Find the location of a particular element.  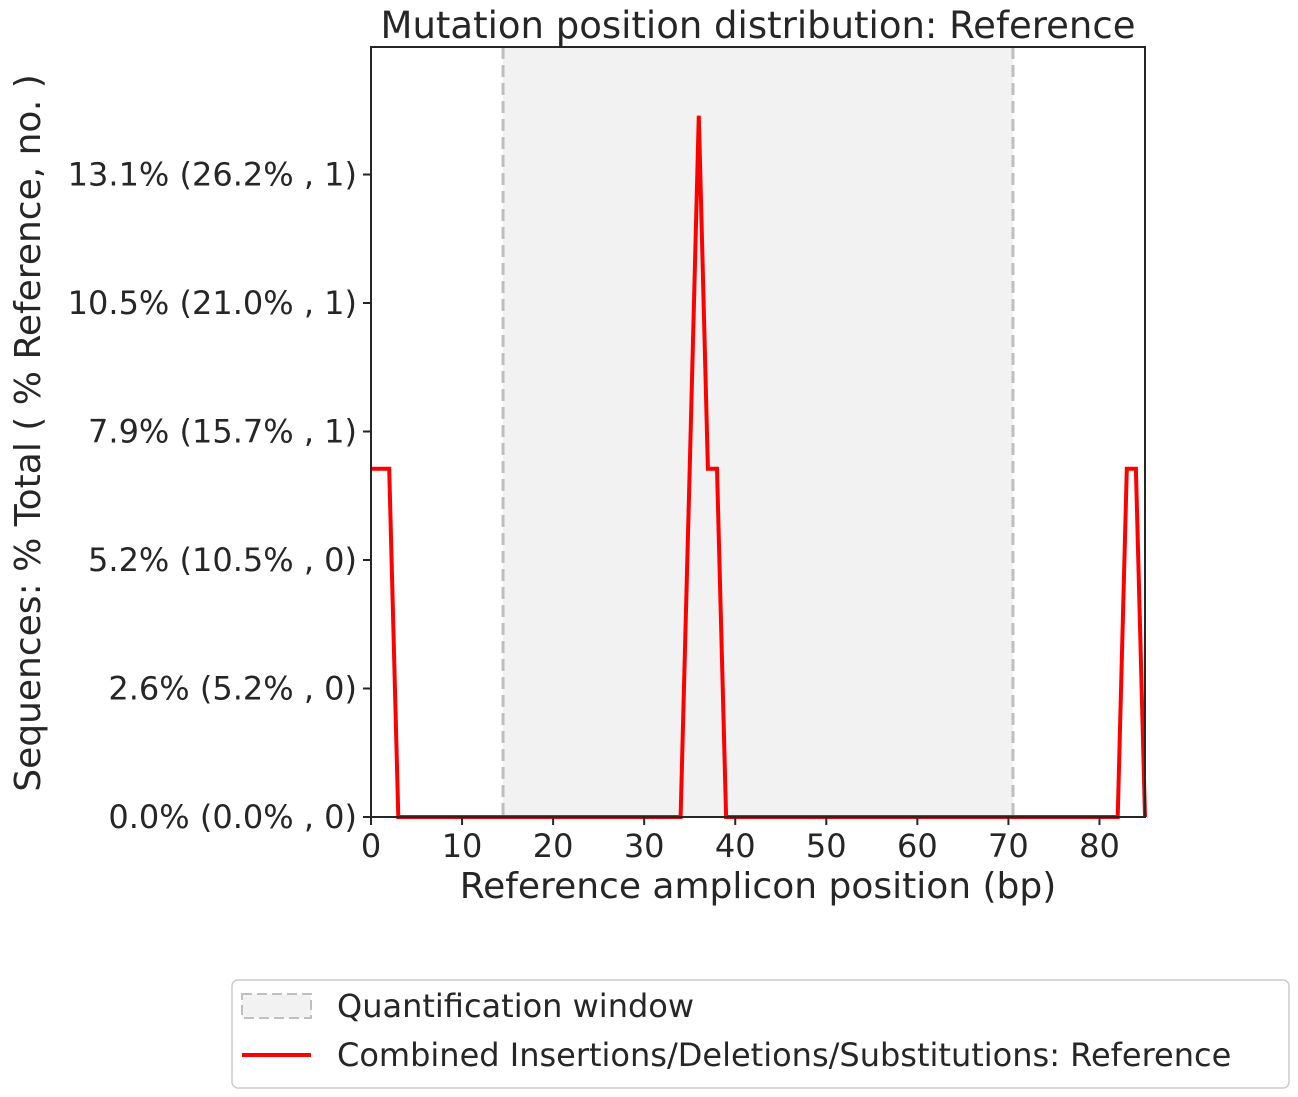

y-tick-label: 13.1% (26.2% , 1) is located at coordinates (212, 175).